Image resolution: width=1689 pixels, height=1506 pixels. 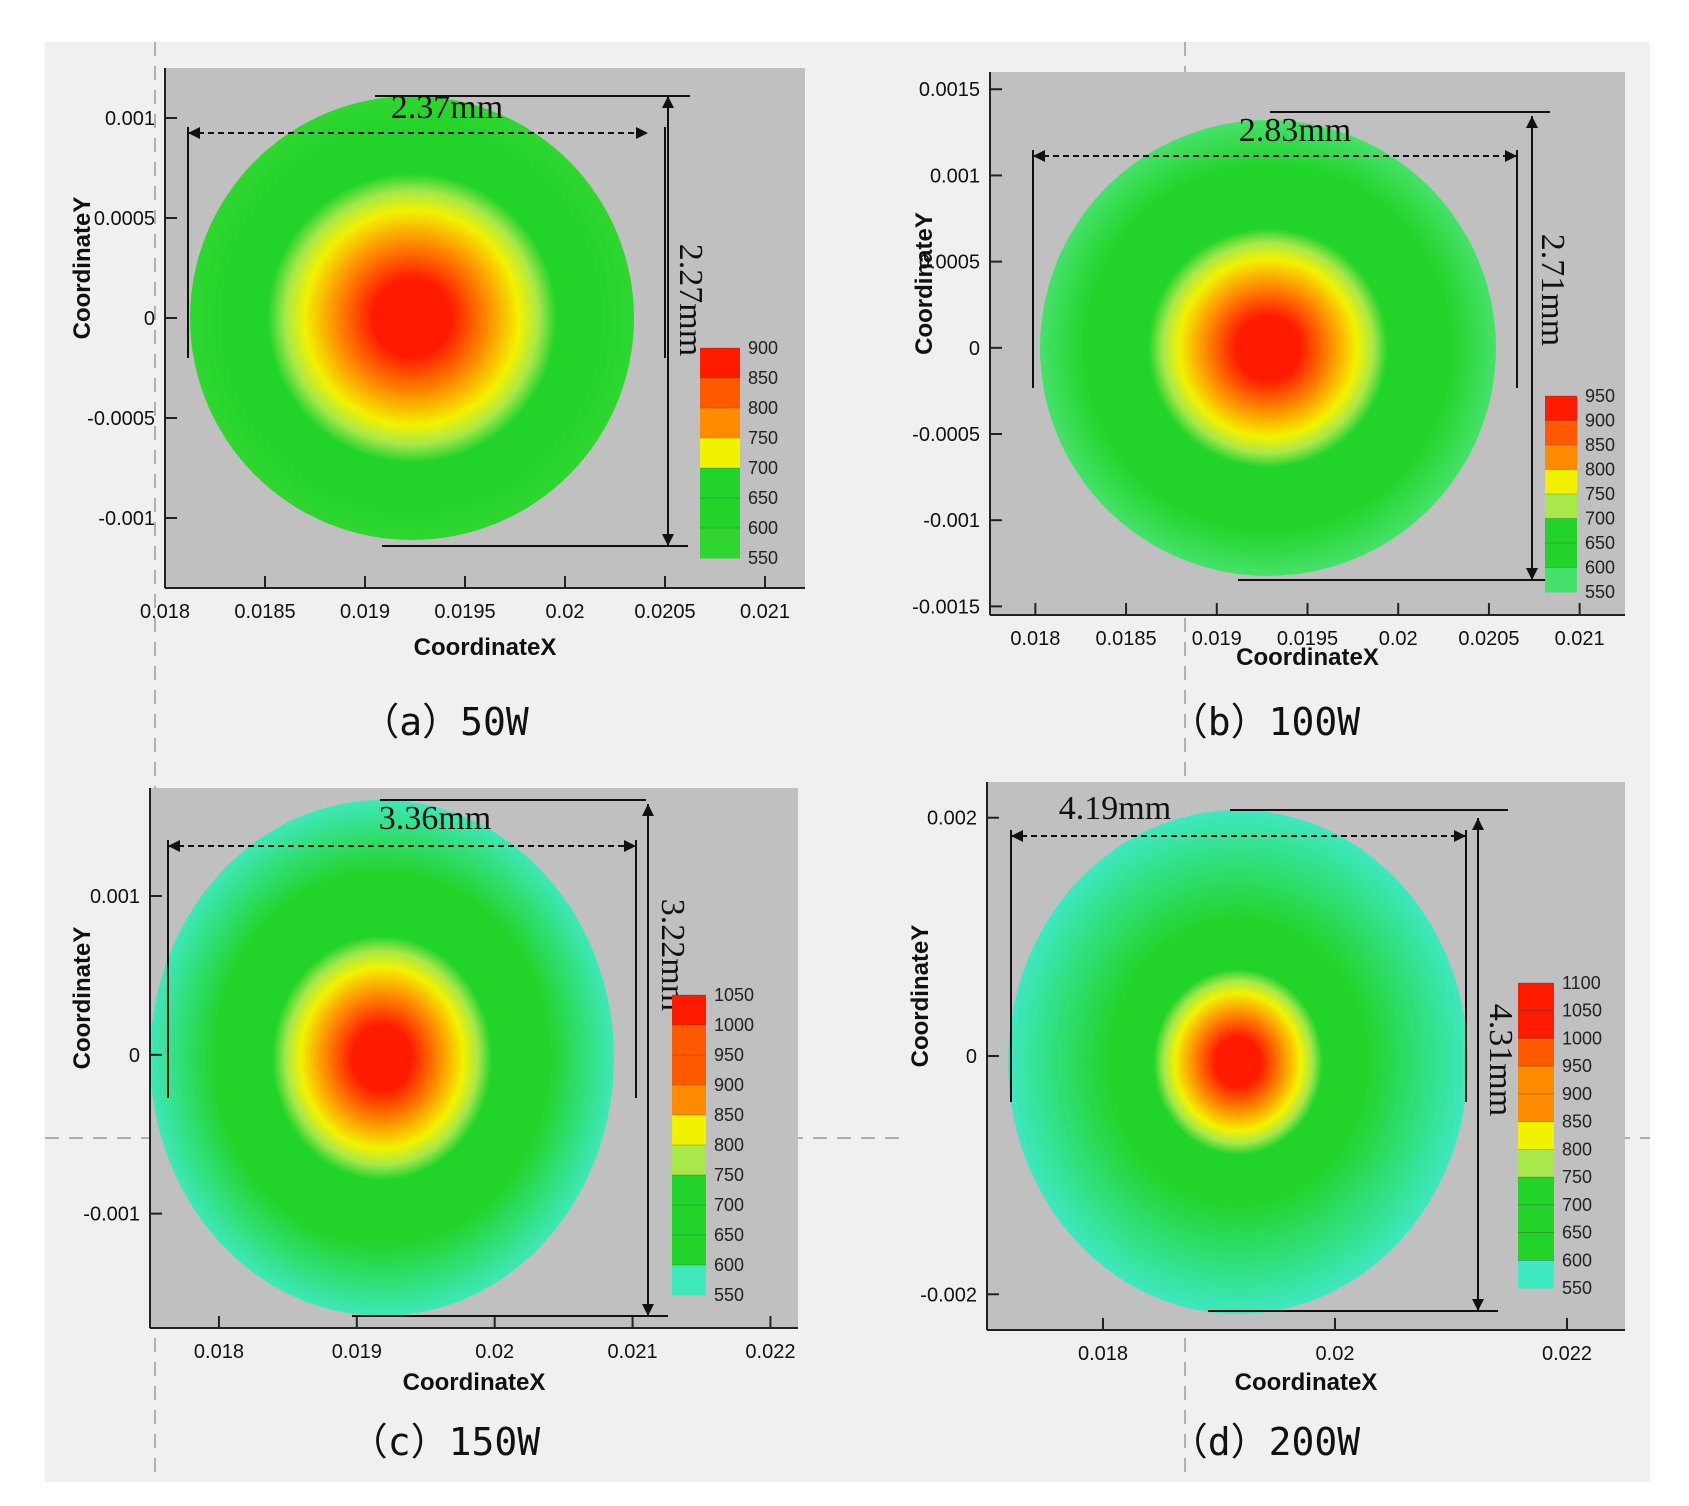 I want to click on panel-caption: （a）50W, so click(x=445, y=722).